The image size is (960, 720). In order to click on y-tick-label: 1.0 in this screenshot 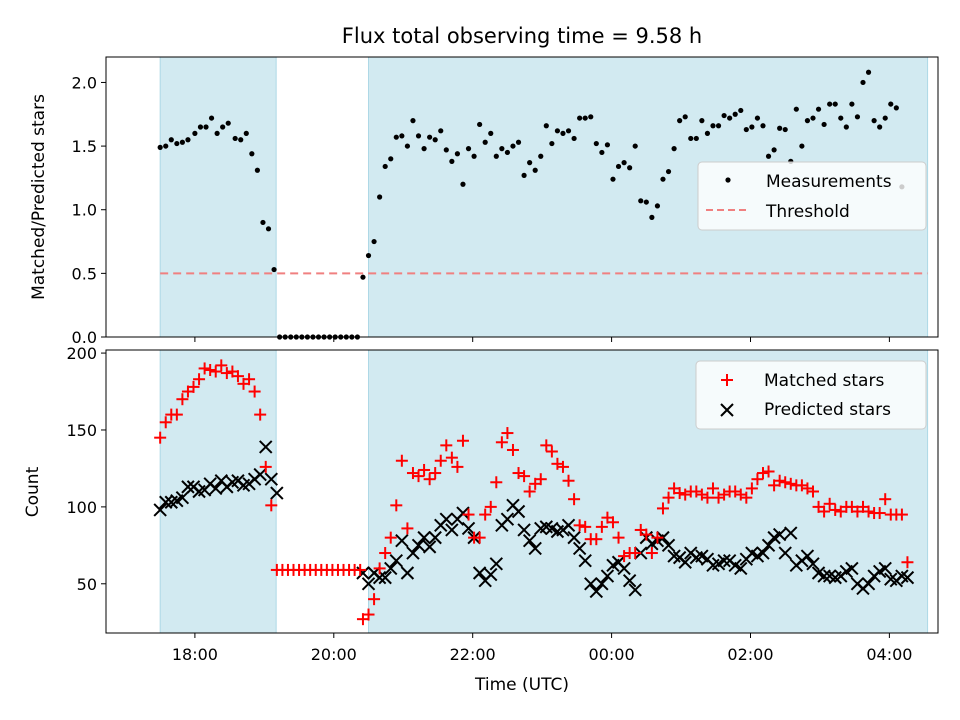, I will do `click(84, 210)`.